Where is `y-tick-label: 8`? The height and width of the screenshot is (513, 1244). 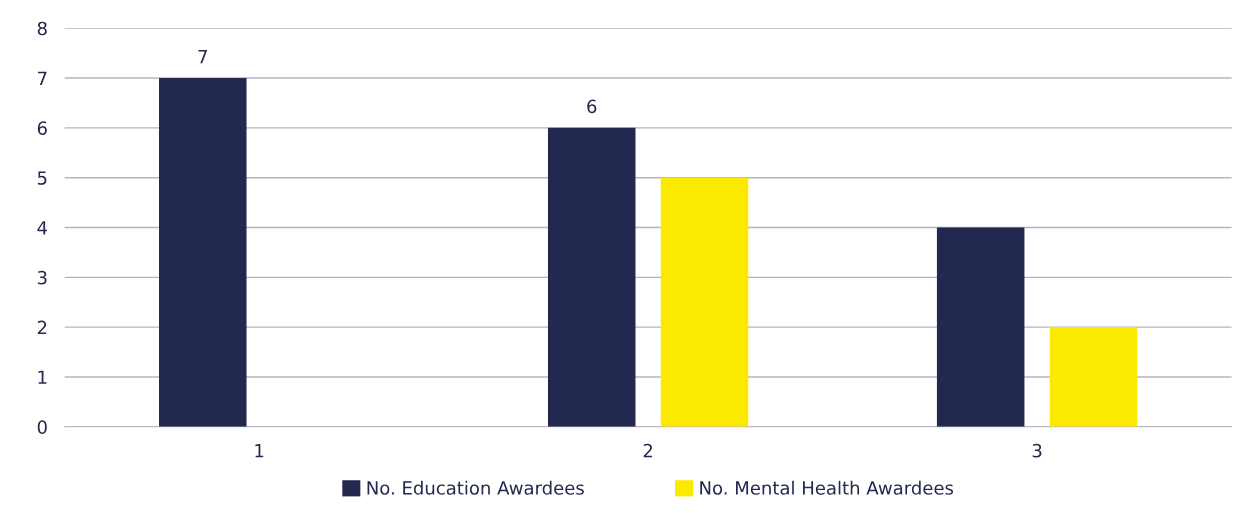 y-tick-label: 8 is located at coordinates (42, 28).